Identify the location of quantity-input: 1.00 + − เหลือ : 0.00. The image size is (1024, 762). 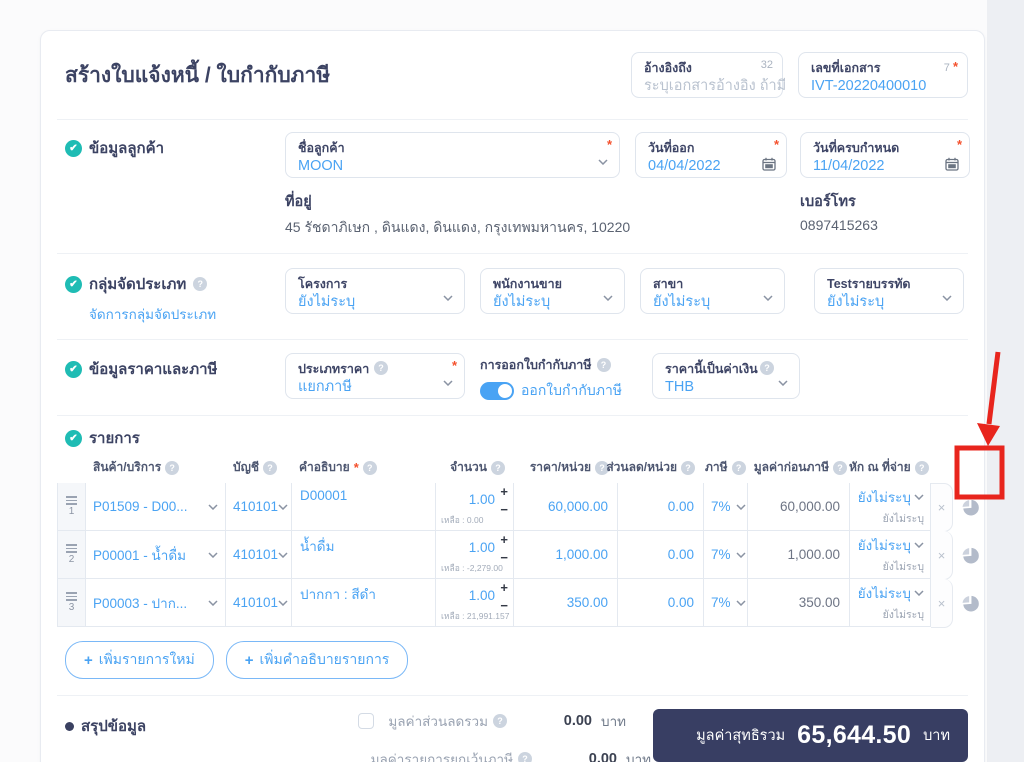
(474, 507).